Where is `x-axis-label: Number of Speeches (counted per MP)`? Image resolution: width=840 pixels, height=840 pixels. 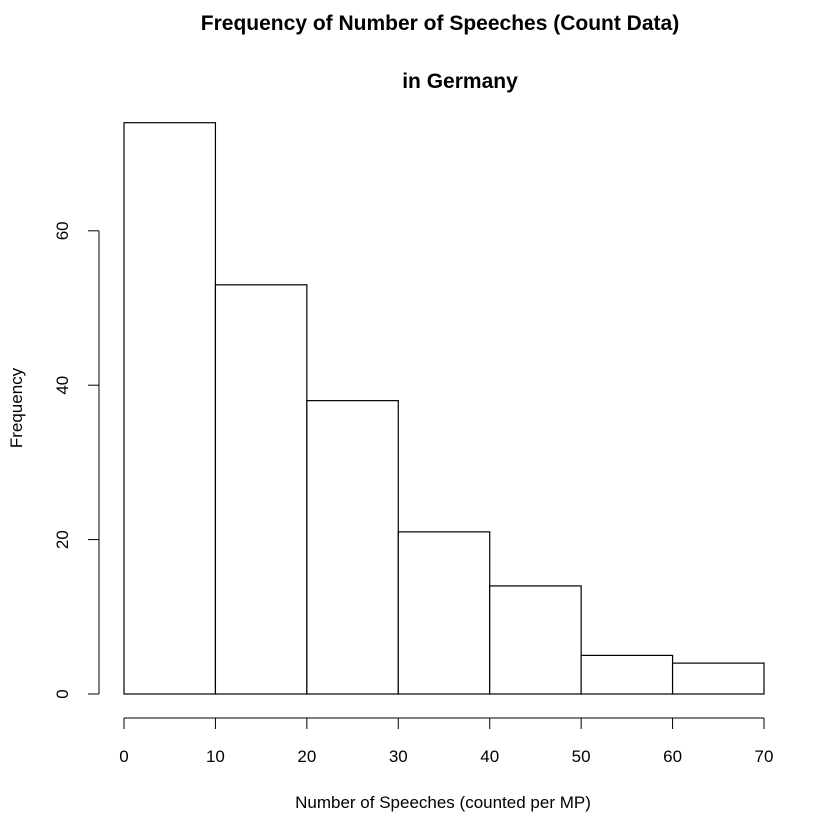
x-axis-label: Number of Speeches (counted per MP) is located at coordinates (443, 802).